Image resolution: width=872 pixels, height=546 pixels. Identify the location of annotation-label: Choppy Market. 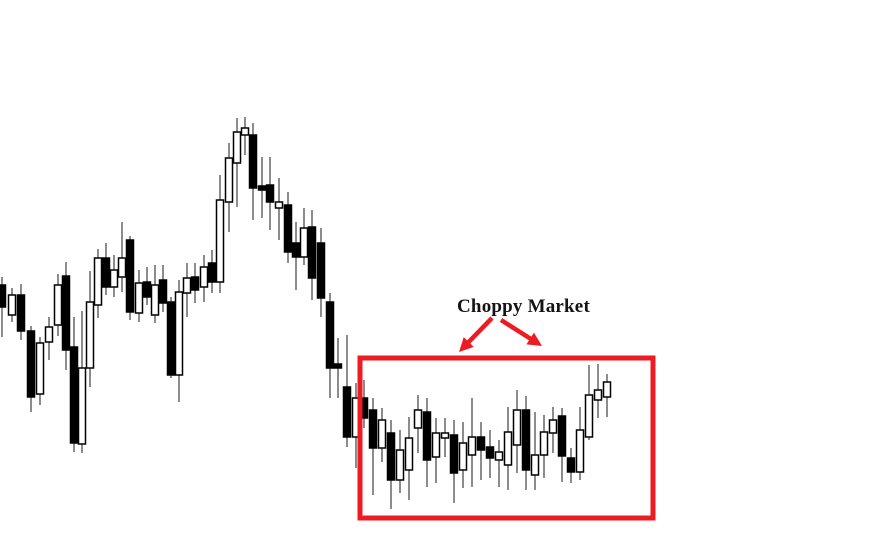
(523, 306).